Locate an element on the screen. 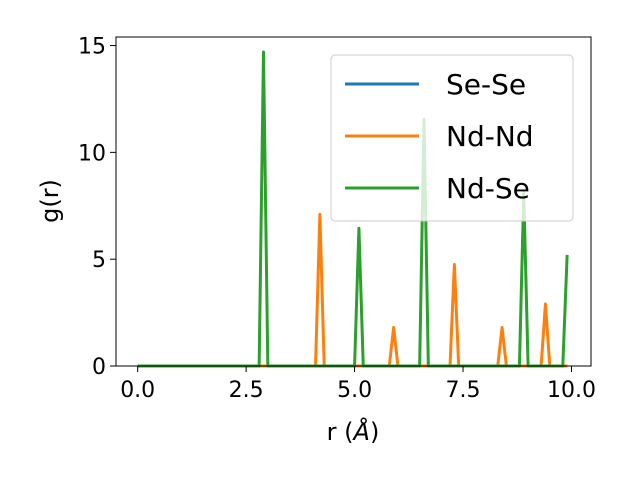 The image size is (640, 480). legend-box is located at coordinates (452, 138).